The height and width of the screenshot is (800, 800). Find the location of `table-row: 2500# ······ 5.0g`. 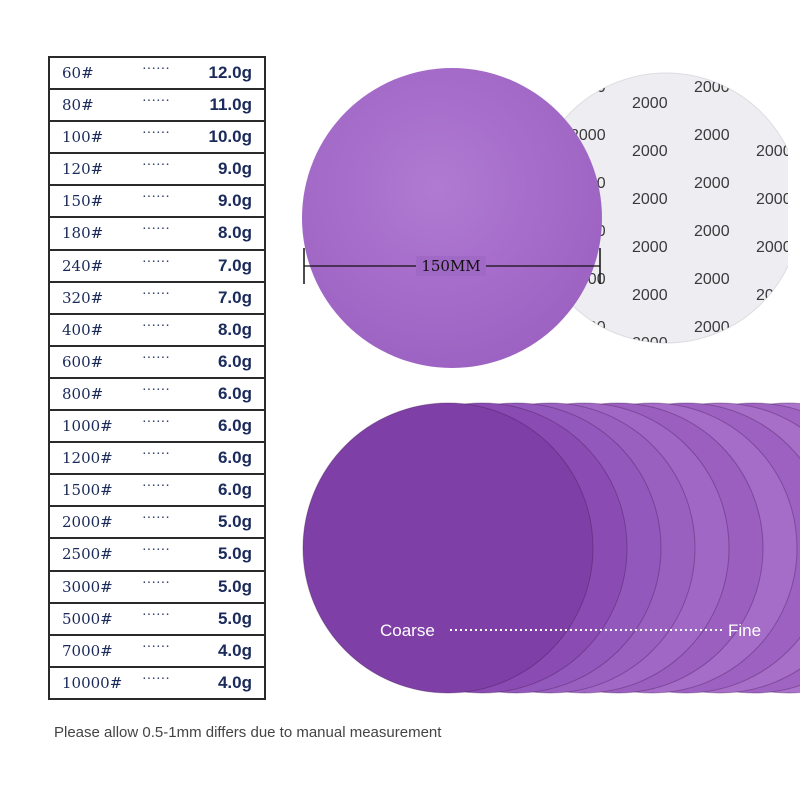

table-row: 2500# ······ 5.0g is located at coordinates (157, 555).